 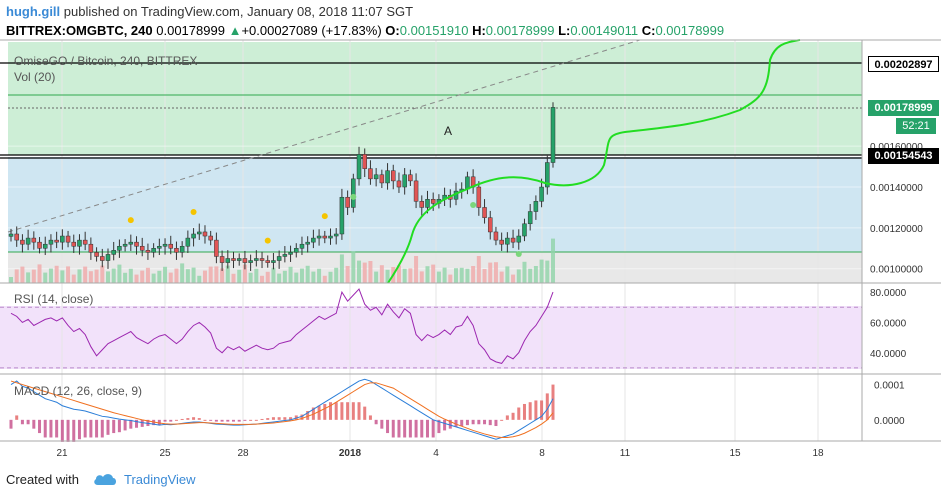 I want to click on price-tick-label: 0.00160000, so click(x=896, y=147).